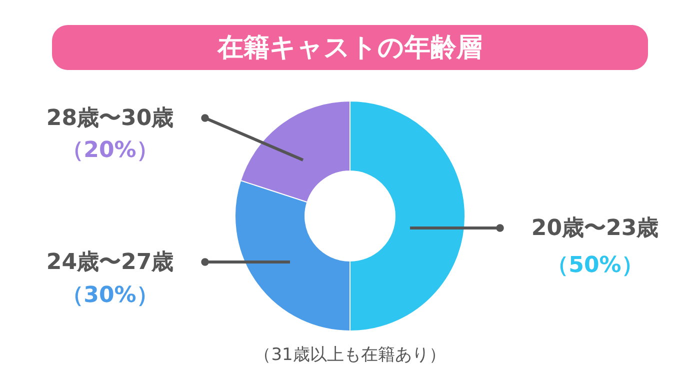 Image resolution: width=700 pixels, height=390 pixels. Describe the element at coordinates (595, 265) in the screenshot. I see `data-label: （50%）` at that location.